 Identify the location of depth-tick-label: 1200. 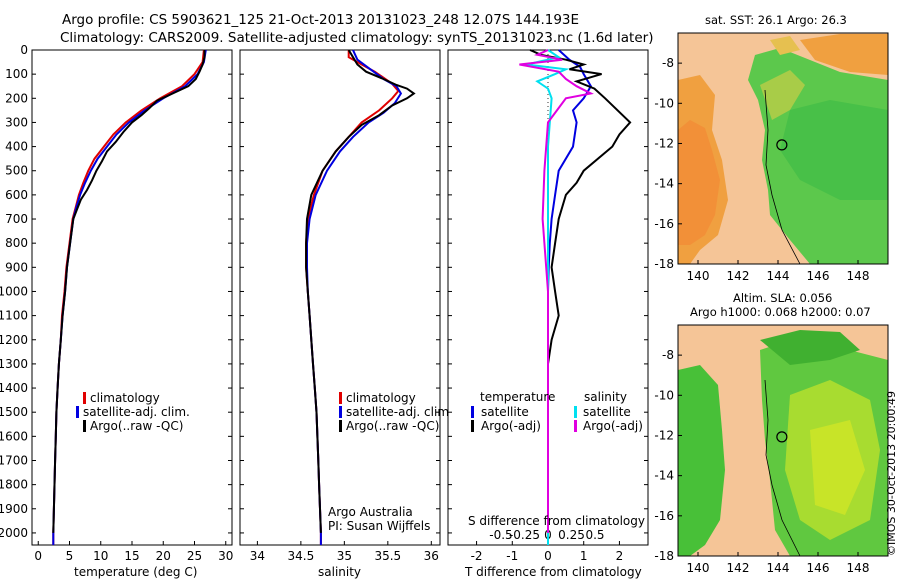
(14, 340).